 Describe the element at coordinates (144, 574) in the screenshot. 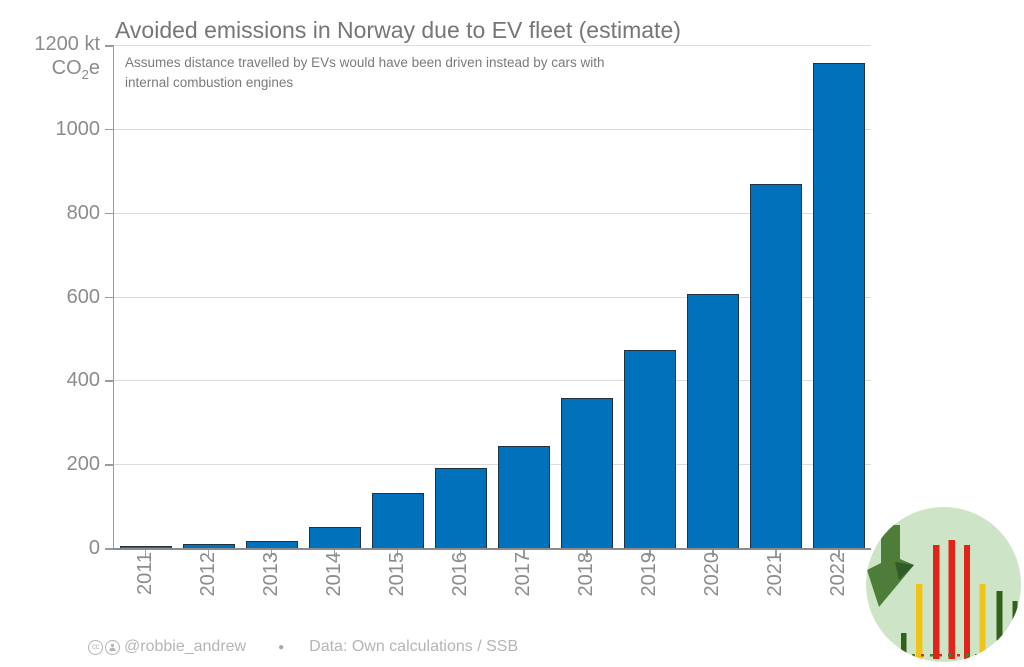

I see `x-tick-label-2011: 2011` at that location.